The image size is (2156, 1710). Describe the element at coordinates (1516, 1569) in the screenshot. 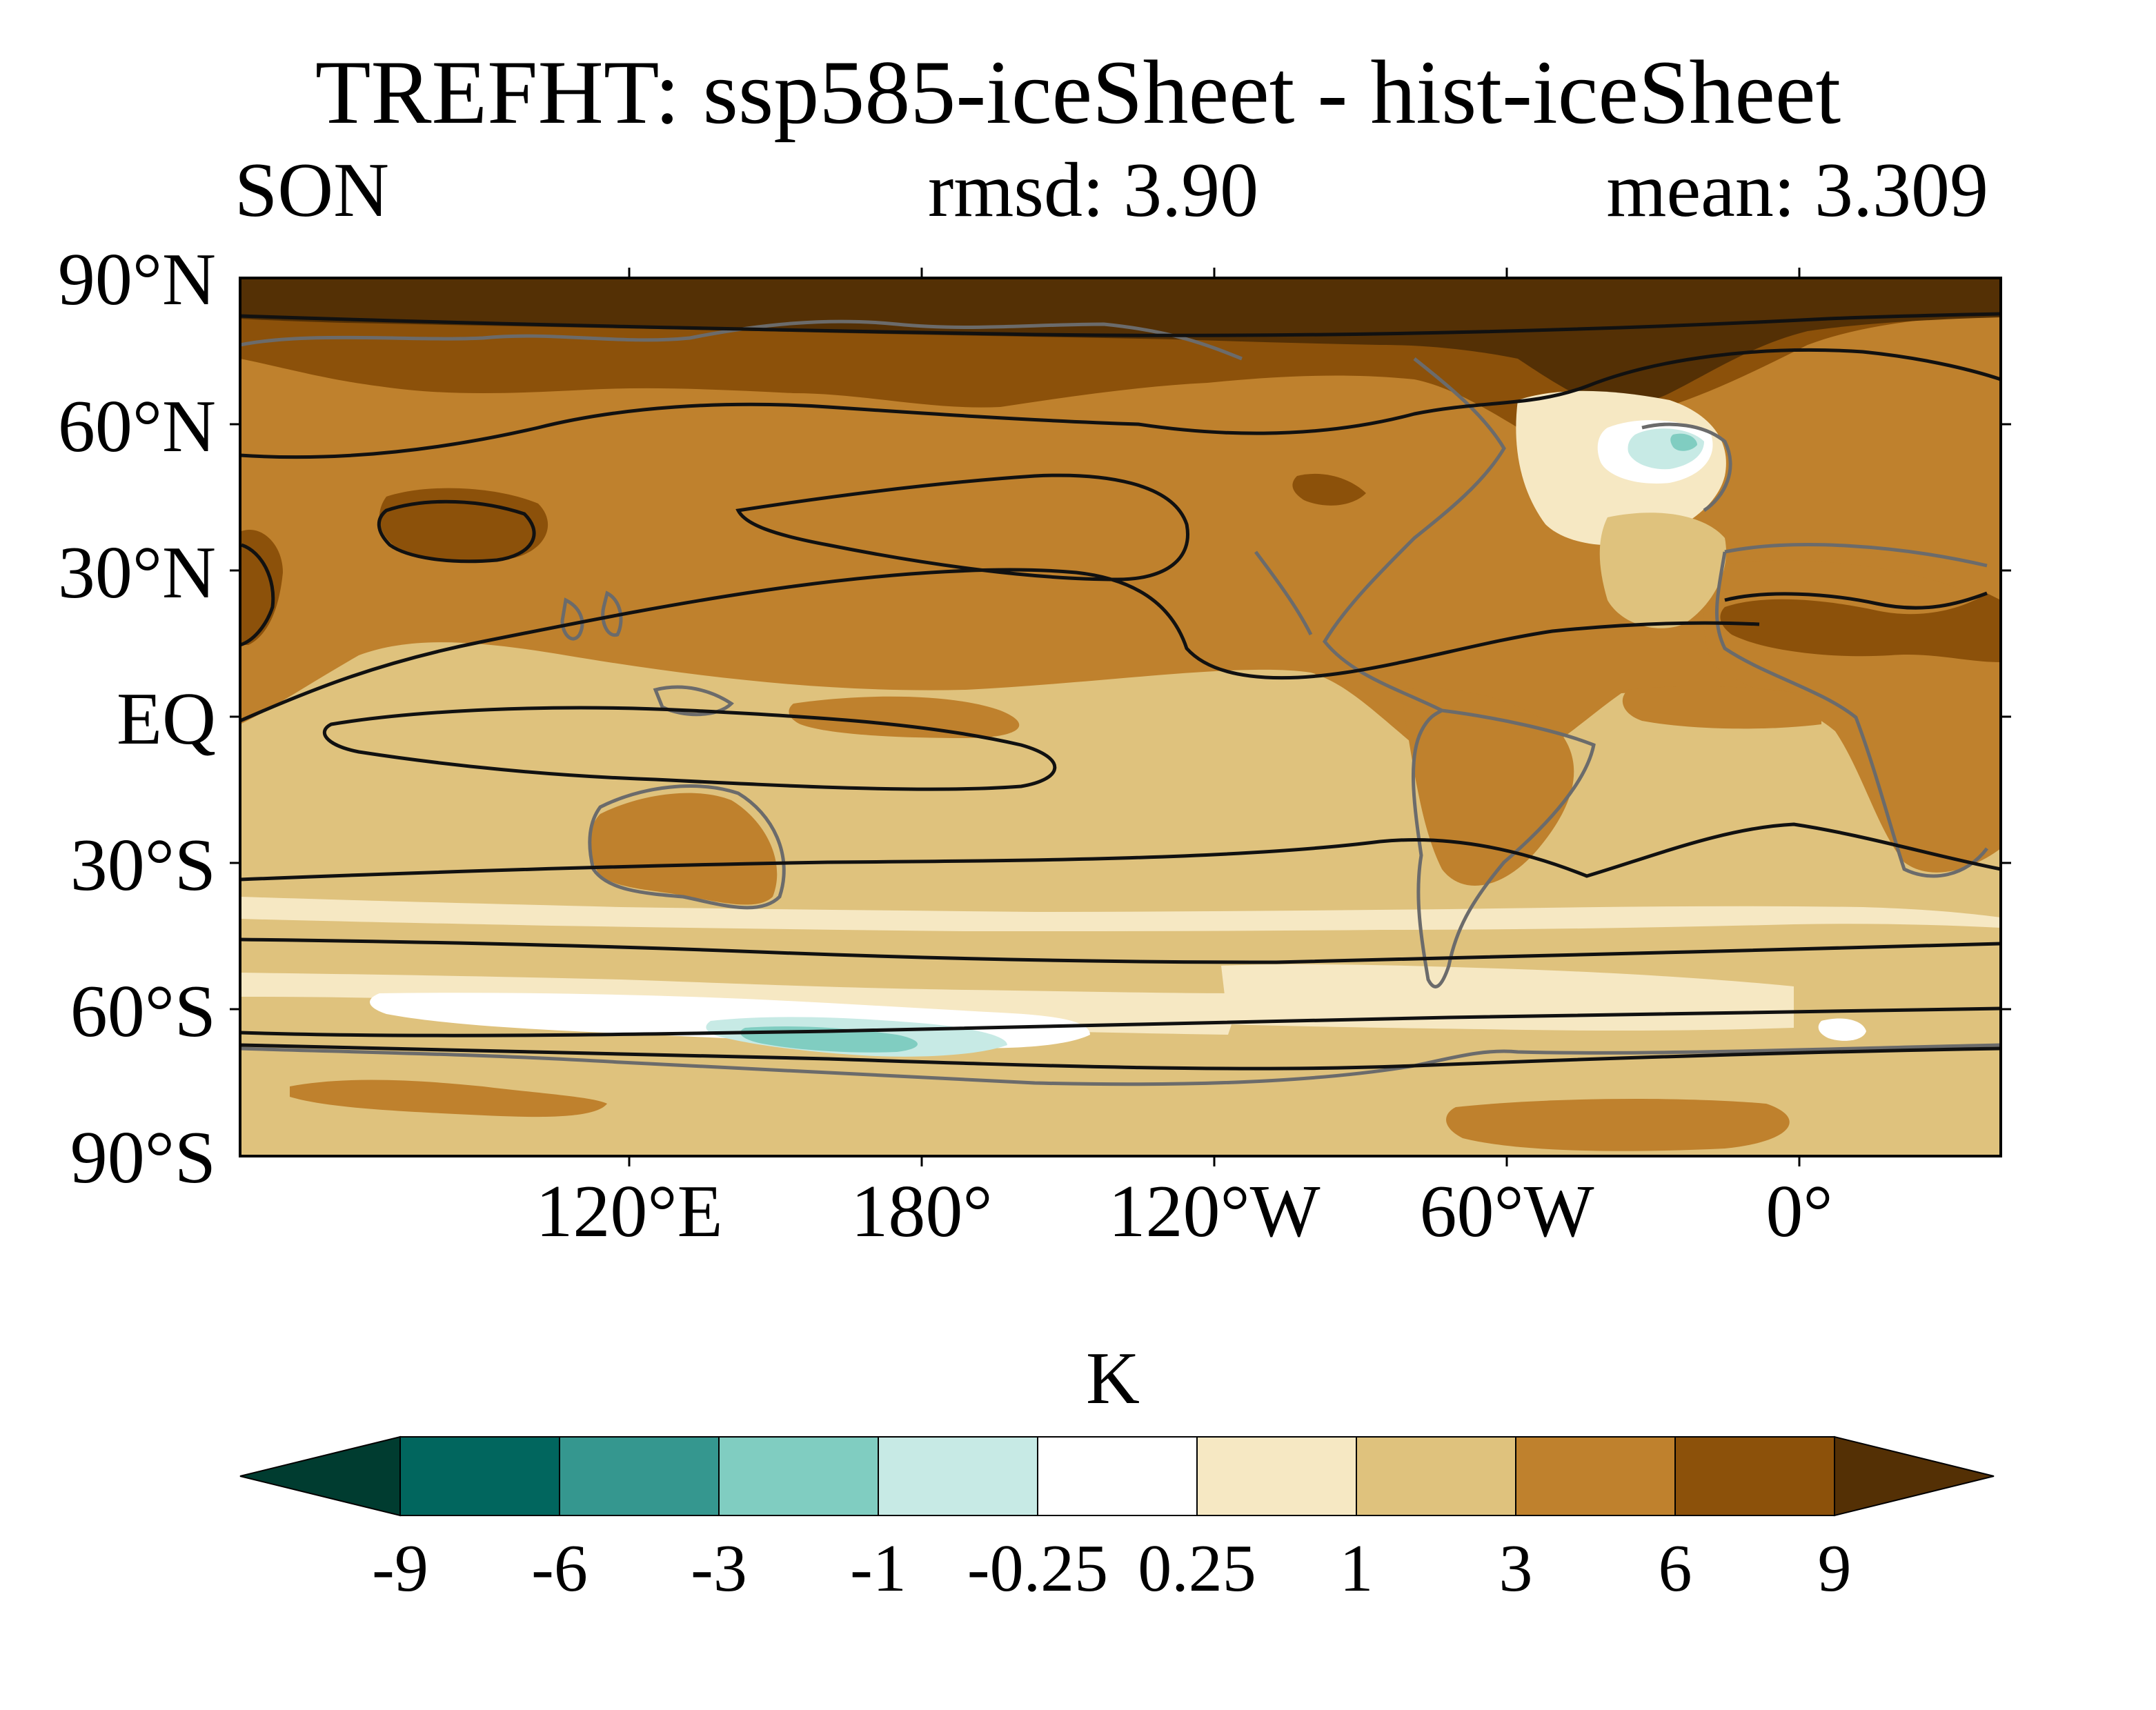

I see `colorbar-tick-label: 3` at that location.